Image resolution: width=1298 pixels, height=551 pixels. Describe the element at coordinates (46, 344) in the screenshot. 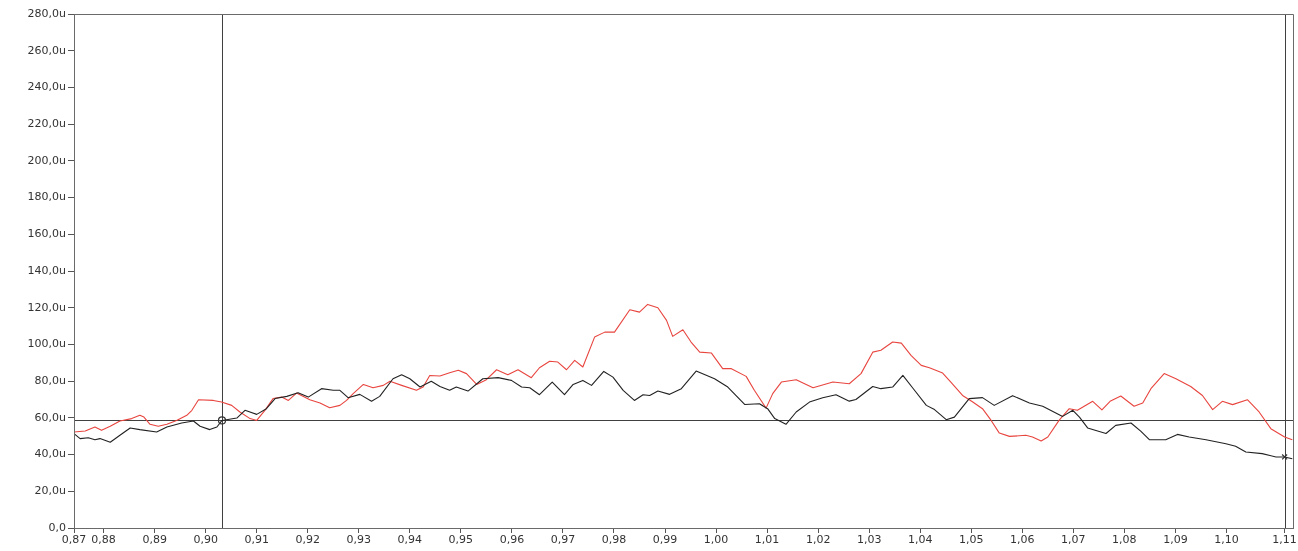

I see `y-tick-label: 100,0u` at that location.